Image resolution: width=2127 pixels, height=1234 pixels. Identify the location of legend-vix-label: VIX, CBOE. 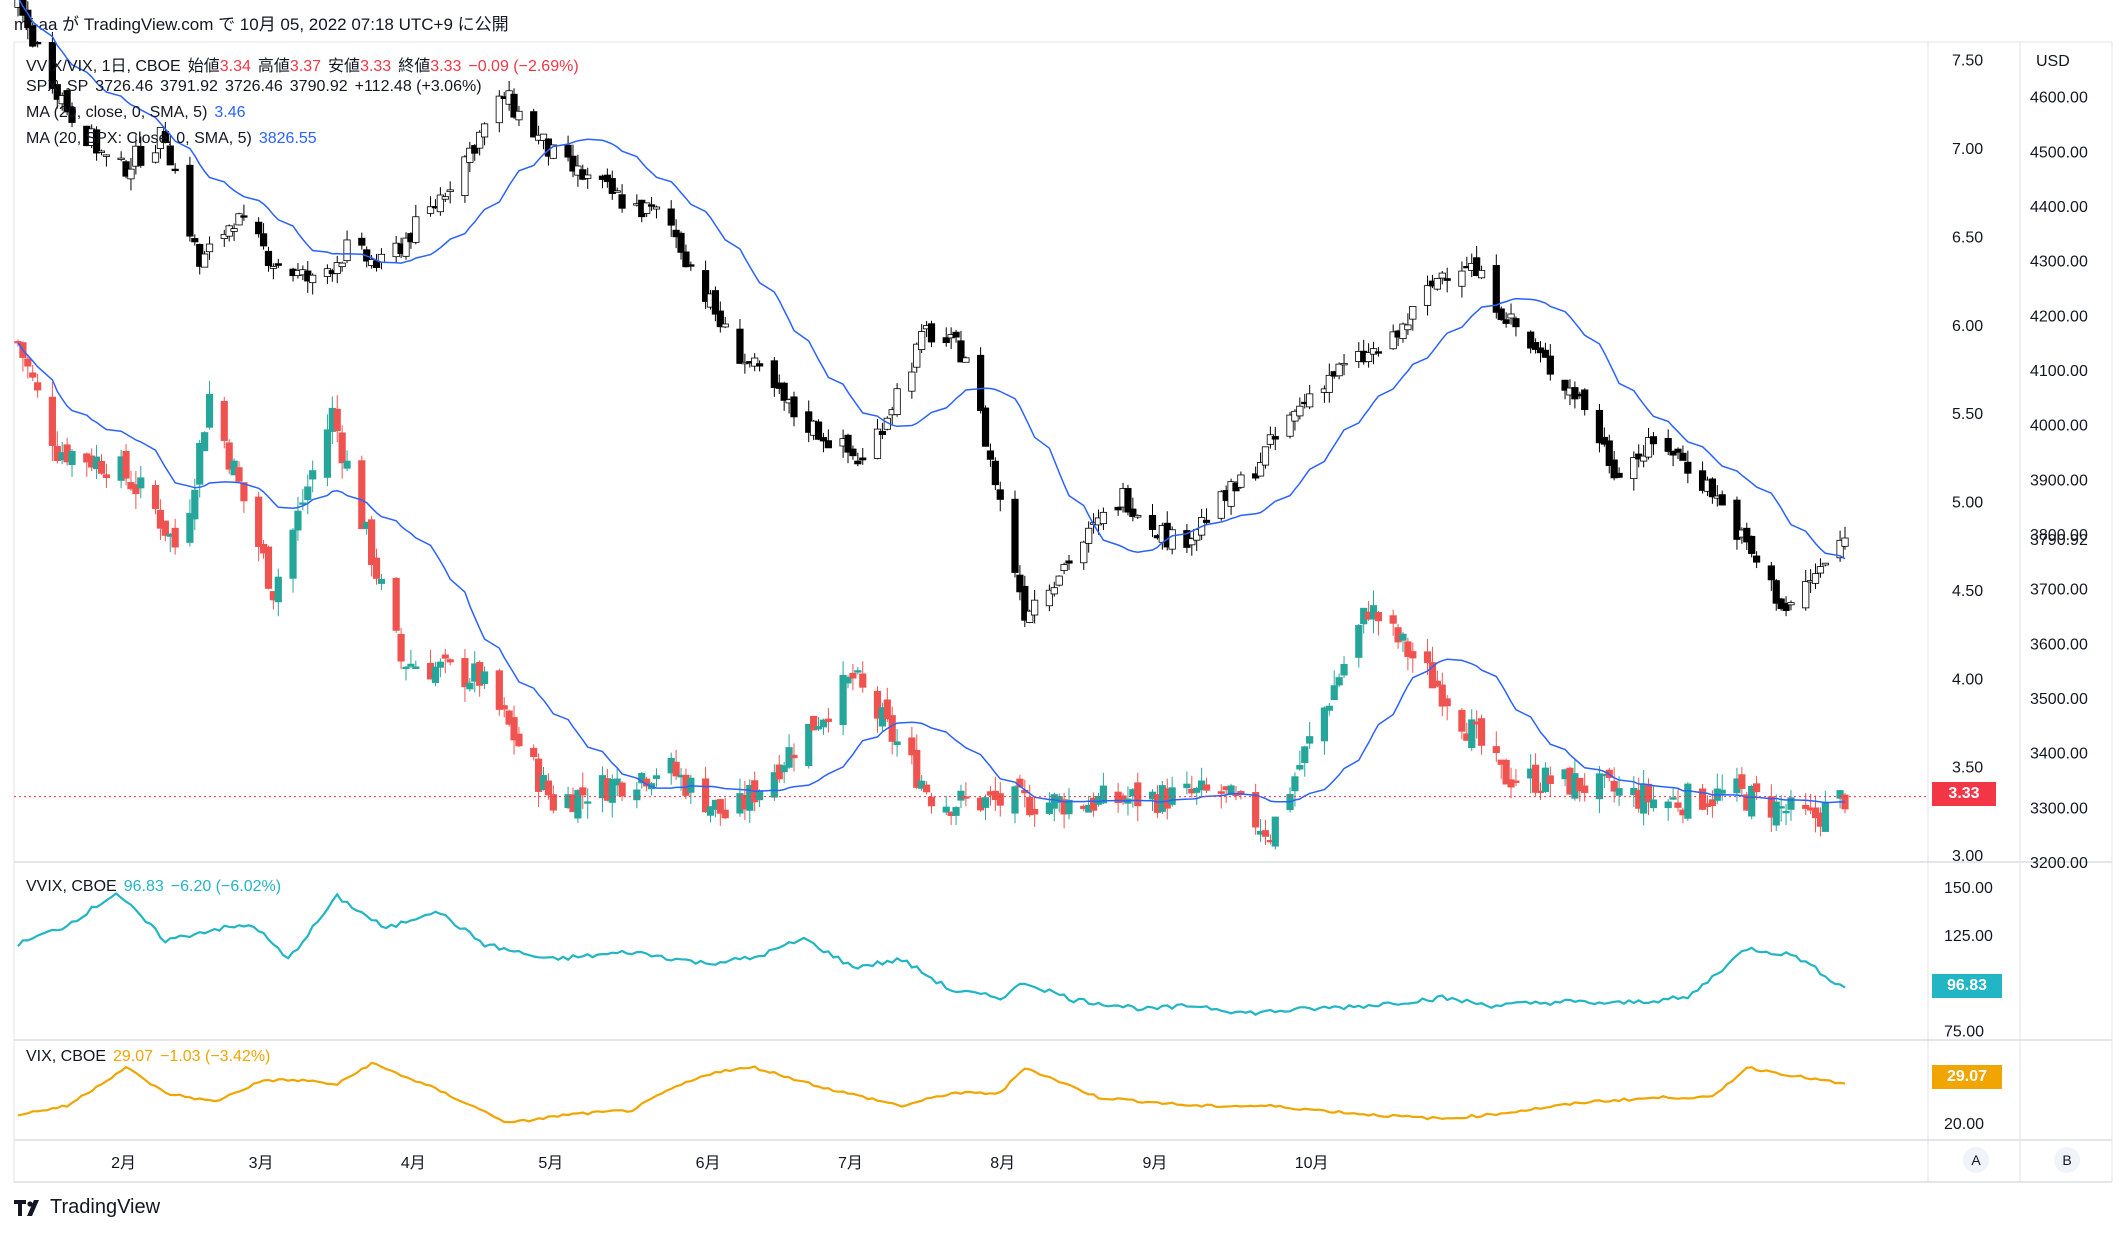
(66, 1056).